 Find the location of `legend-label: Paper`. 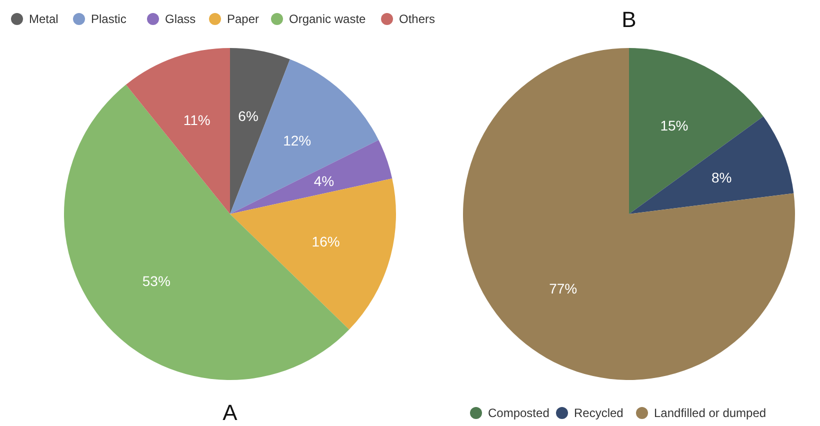

legend-label: Paper is located at coordinates (243, 19).